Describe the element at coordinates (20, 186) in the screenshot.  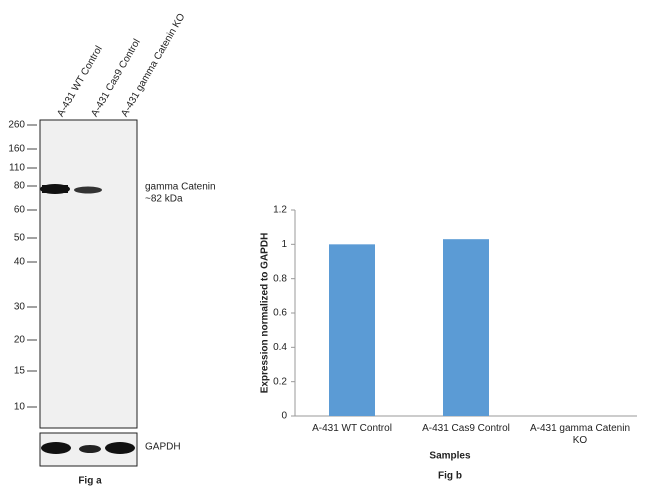
I see `marker-label: 80` at that location.